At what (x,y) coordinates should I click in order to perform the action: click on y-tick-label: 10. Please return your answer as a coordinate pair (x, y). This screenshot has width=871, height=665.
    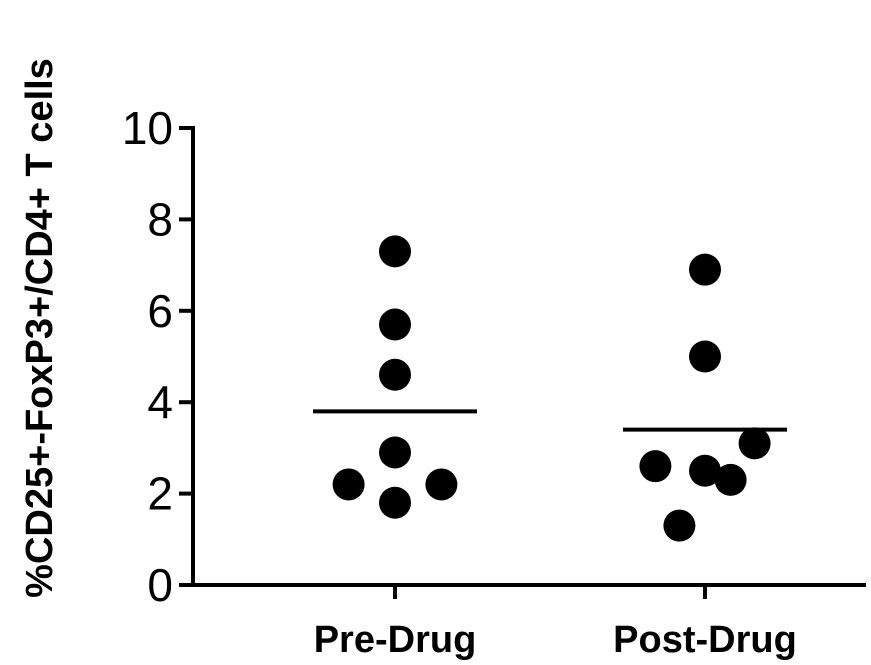
    Looking at the image, I should click on (147, 128).